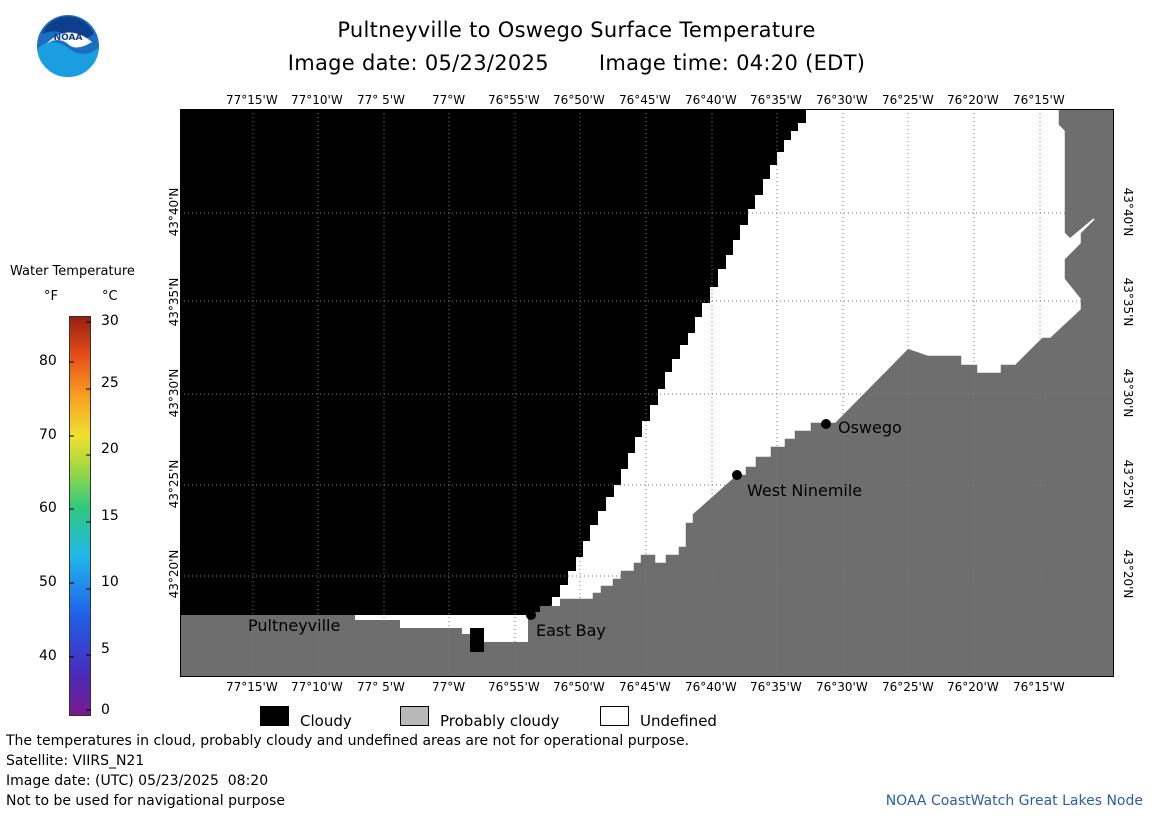 Image resolution: width=1153 pixels, height=817 pixels. I want to click on f-tick-60: 60, so click(48, 508).